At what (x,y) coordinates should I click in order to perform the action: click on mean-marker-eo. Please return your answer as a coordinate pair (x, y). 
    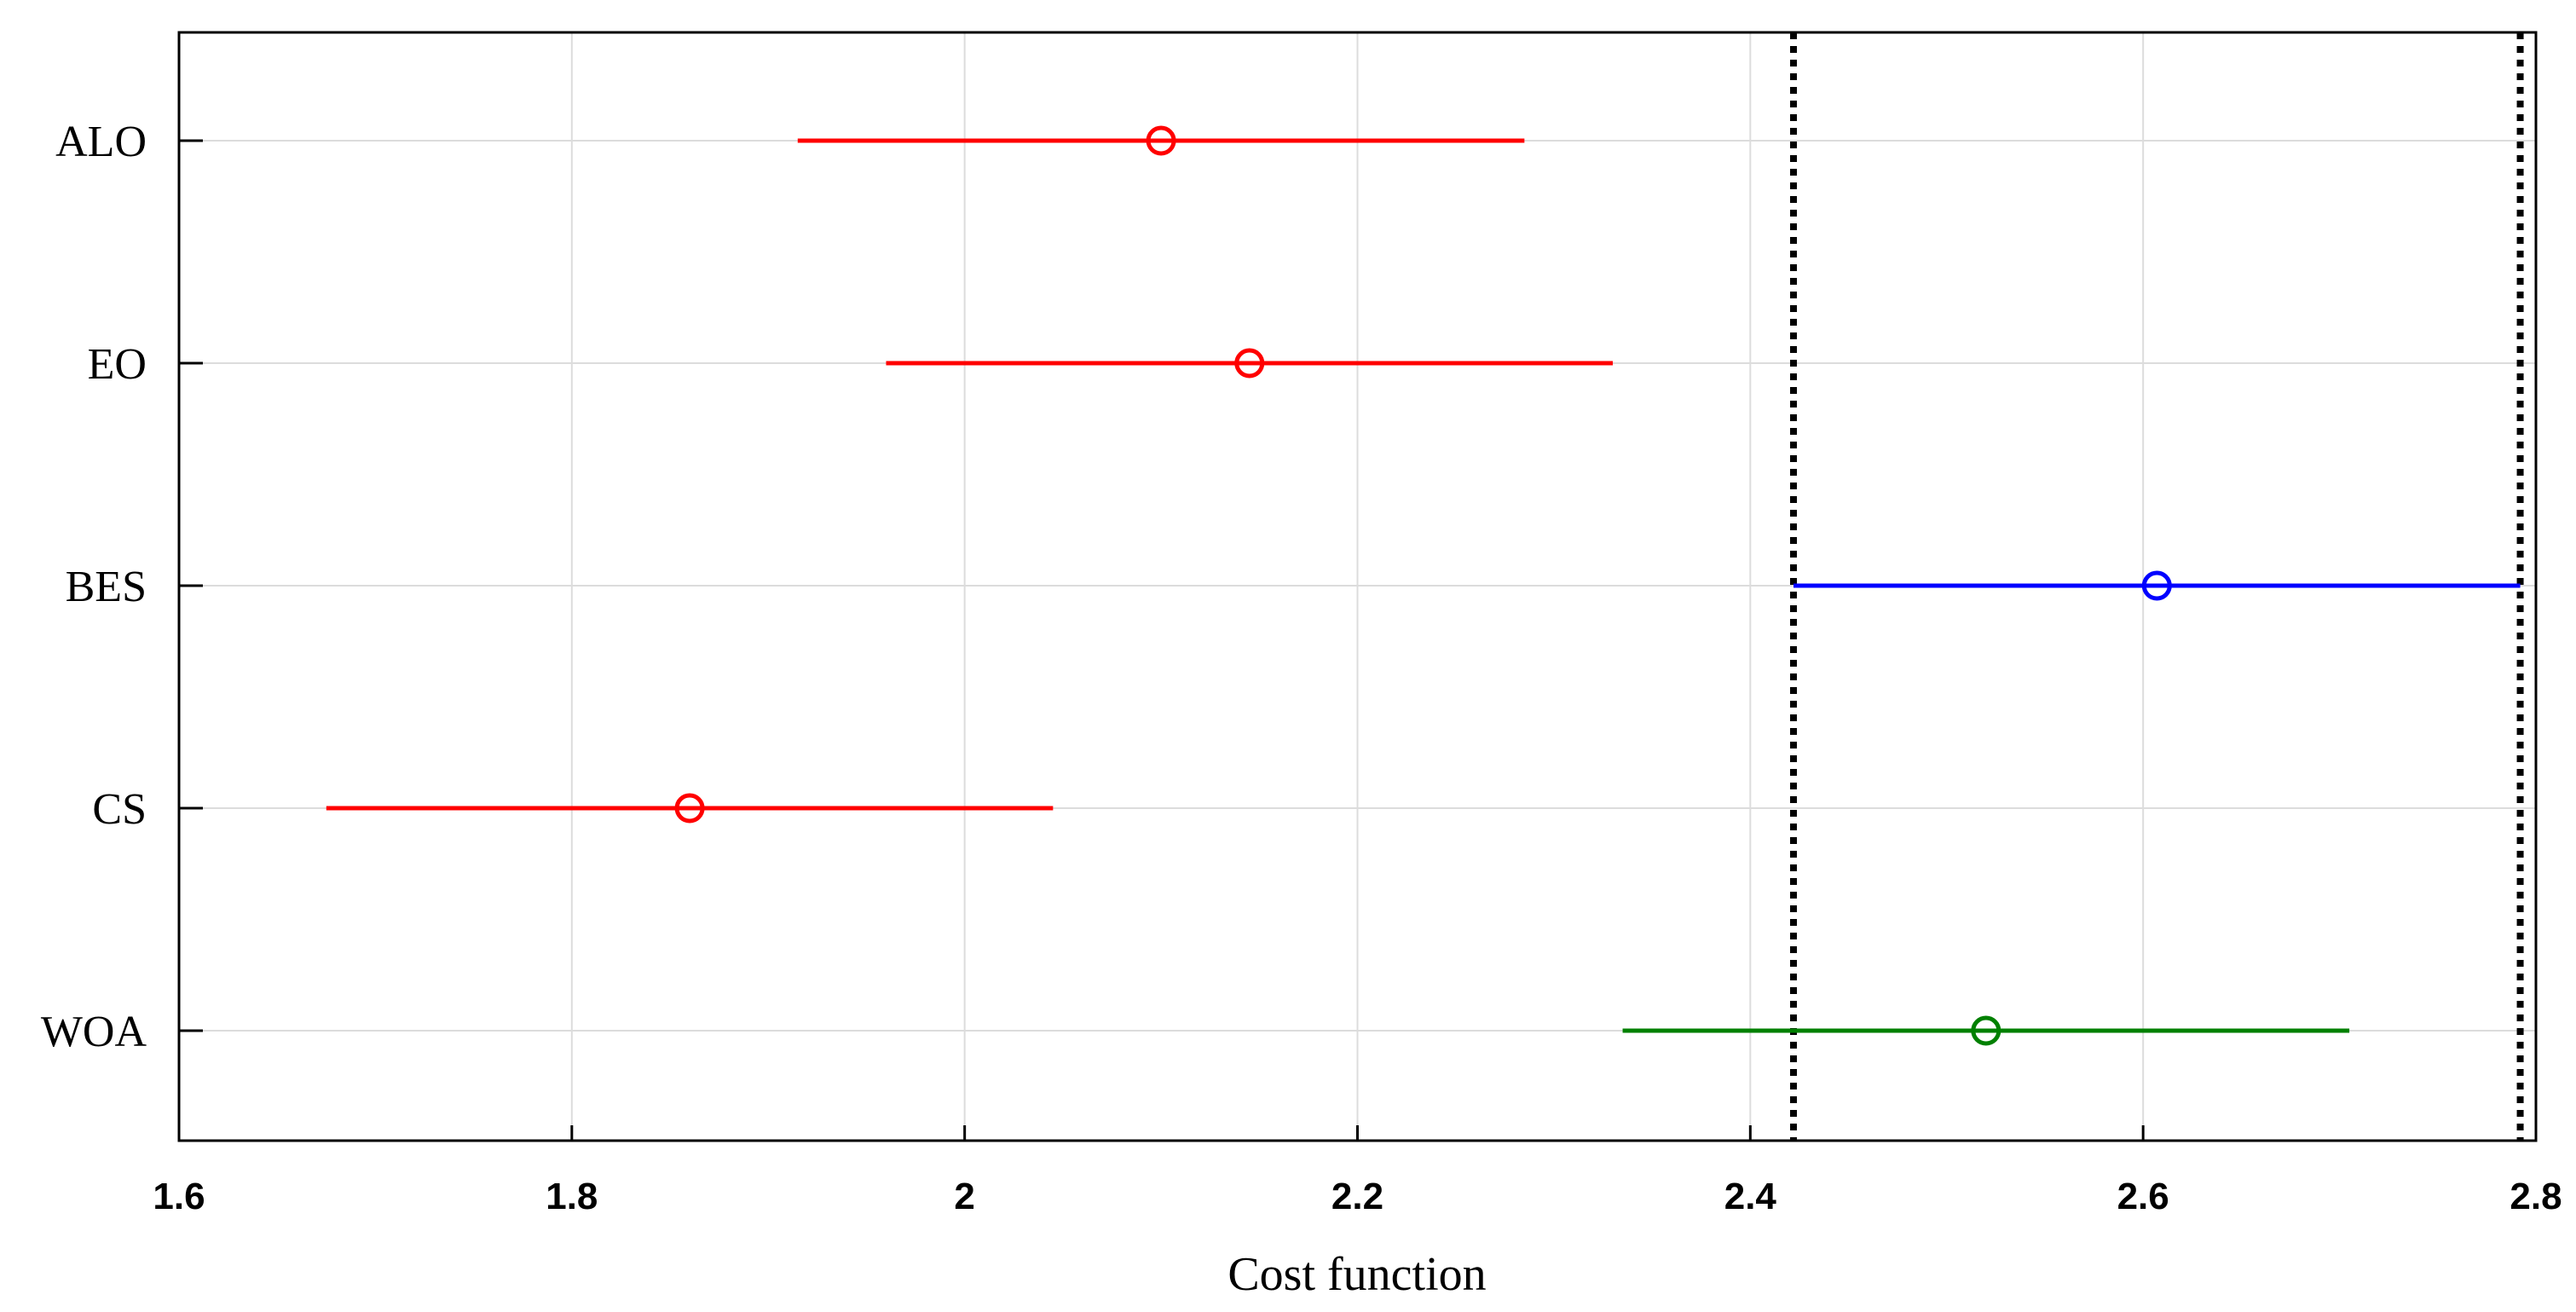
    Looking at the image, I should click on (1249, 363).